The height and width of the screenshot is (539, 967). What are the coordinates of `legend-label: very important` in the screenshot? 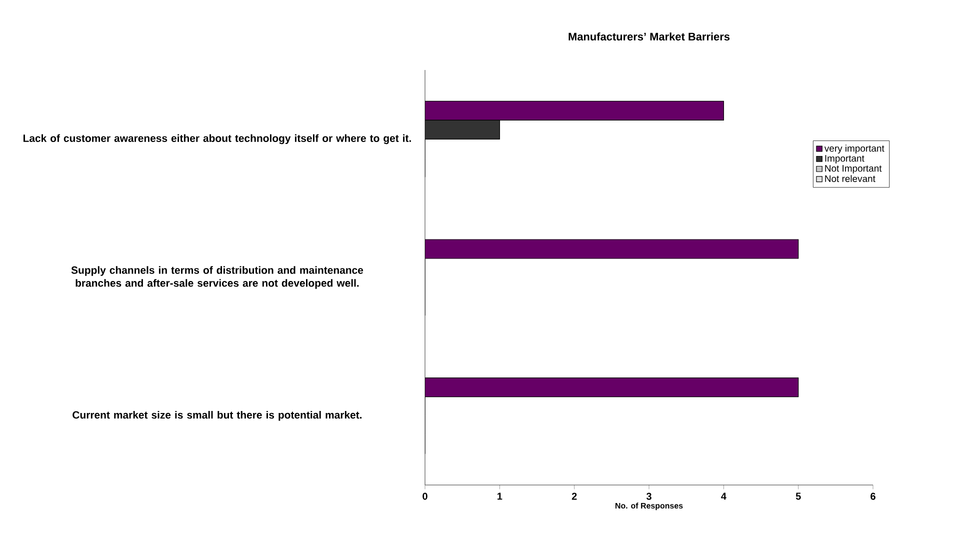 It's located at (854, 149).